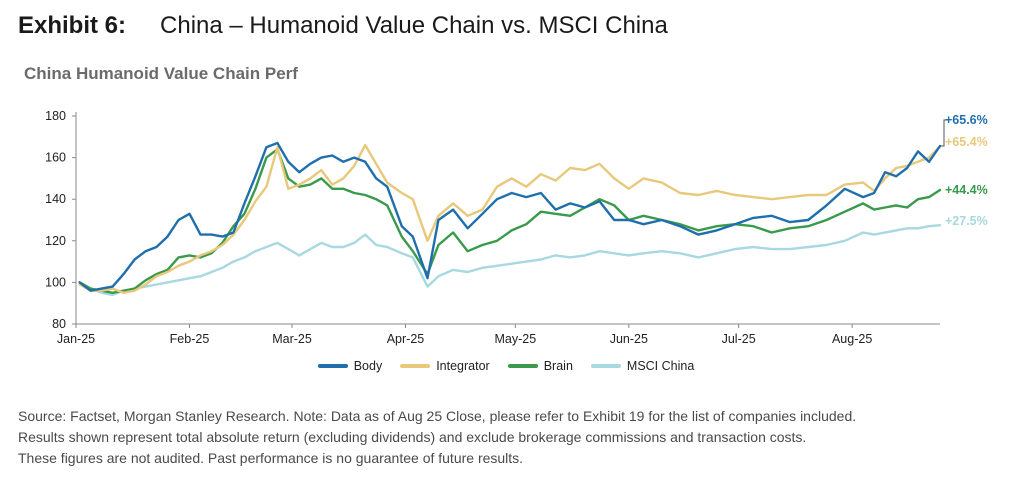 The width and height of the screenshot is (1012, 484). Describe the element at coordinates (540, 366) in the screenshot. I see `legend-item: Brain` at that location.